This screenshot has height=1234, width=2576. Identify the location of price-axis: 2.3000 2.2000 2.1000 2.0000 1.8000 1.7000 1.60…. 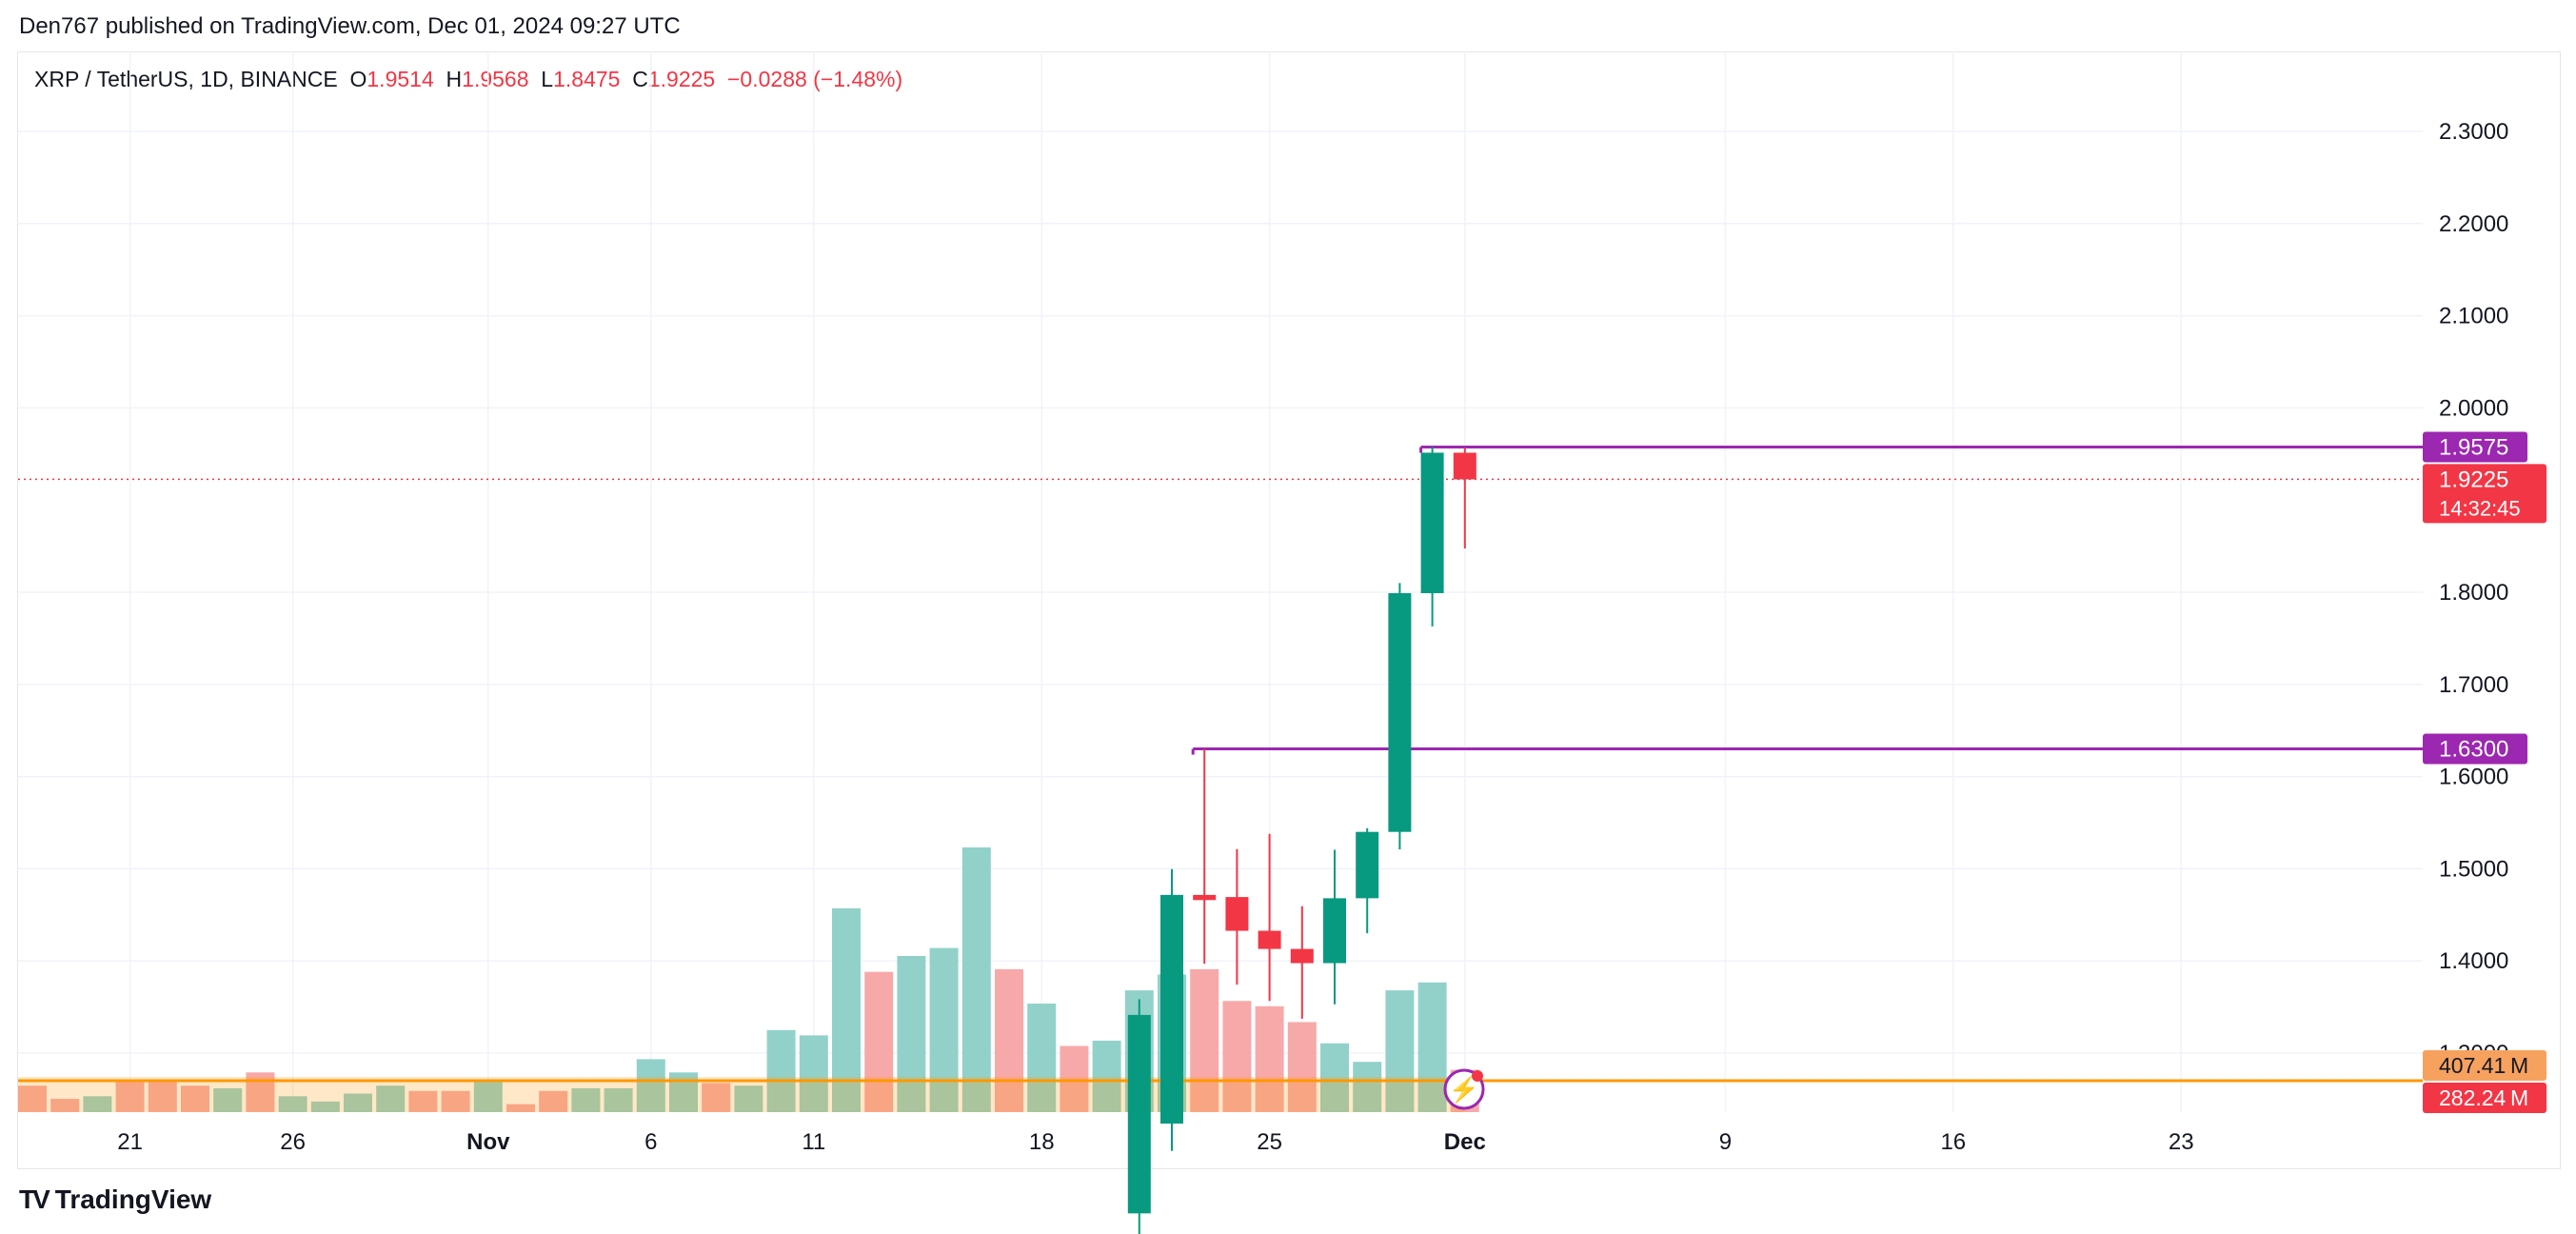
(2484, 616).